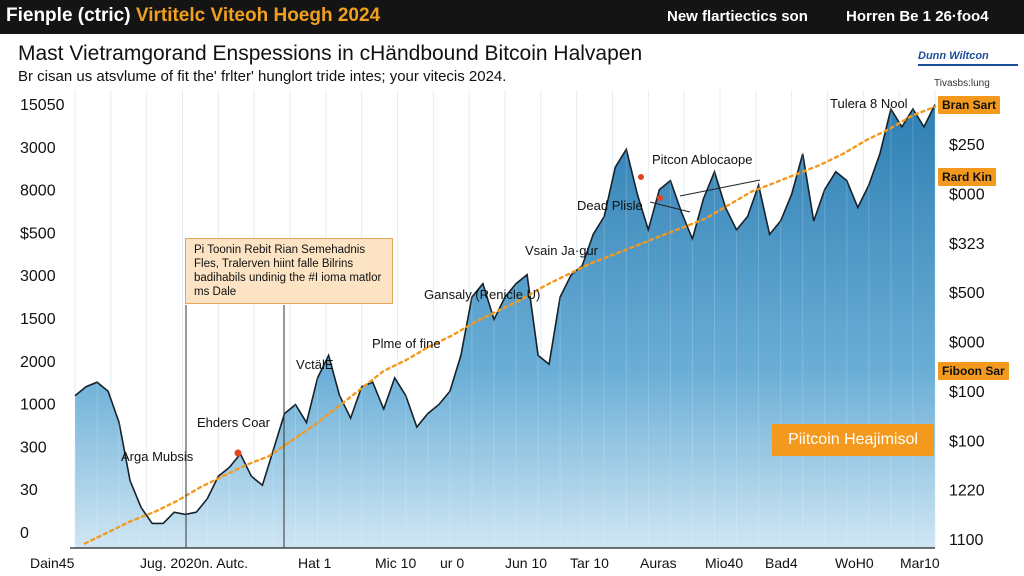 The height and width of the screenshot is (576, 1024). I want to click on annotation-label: Vsain Ja·gur, so click(562, 250).